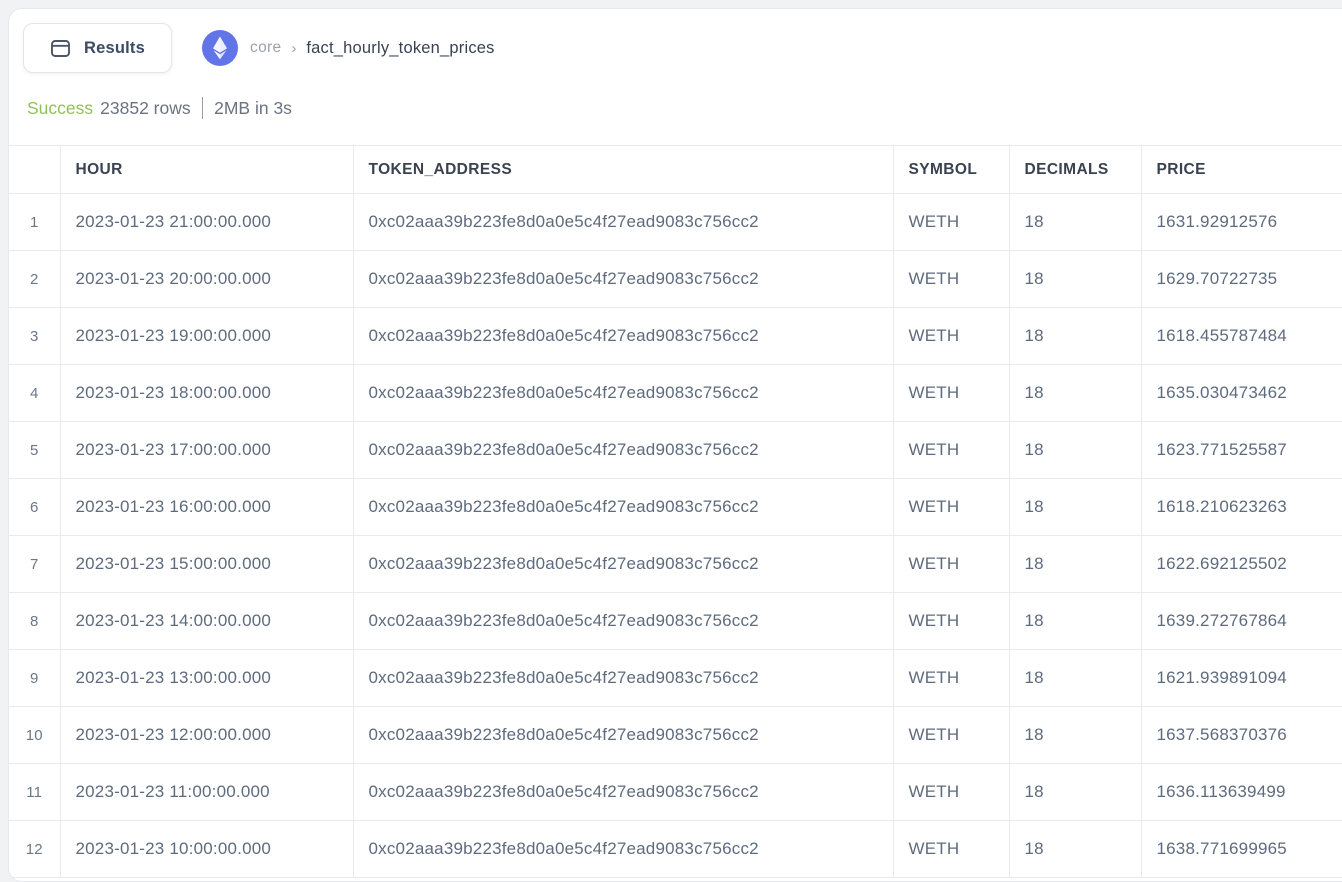  What do you see at coordinates (1241, 621) in the screenshot?
I see `cell-price: 1639.272767864` at bounding box center [1241, 621].